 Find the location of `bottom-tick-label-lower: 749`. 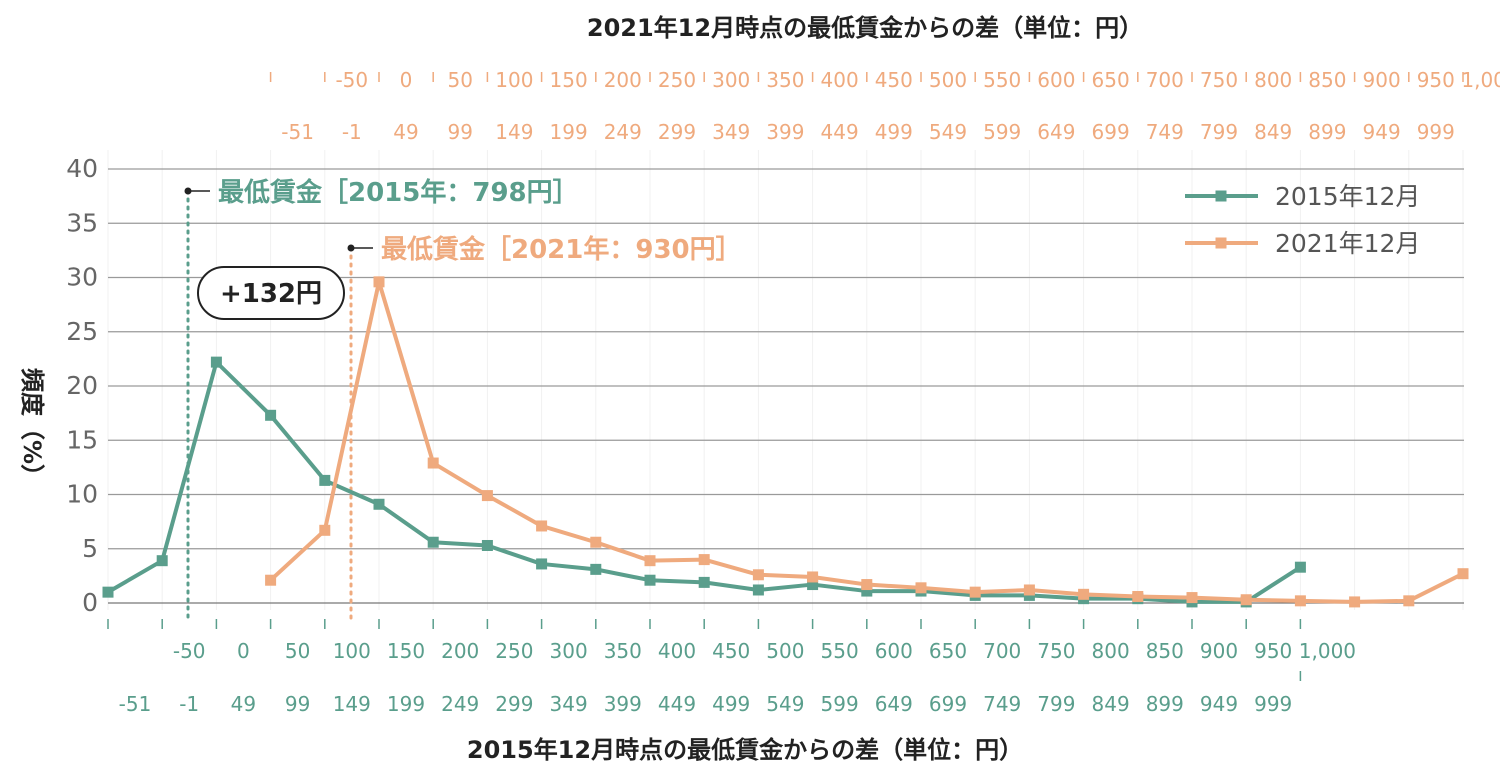

bottom-tick-label-lower: 749 is located at coordinates (1002, 704).